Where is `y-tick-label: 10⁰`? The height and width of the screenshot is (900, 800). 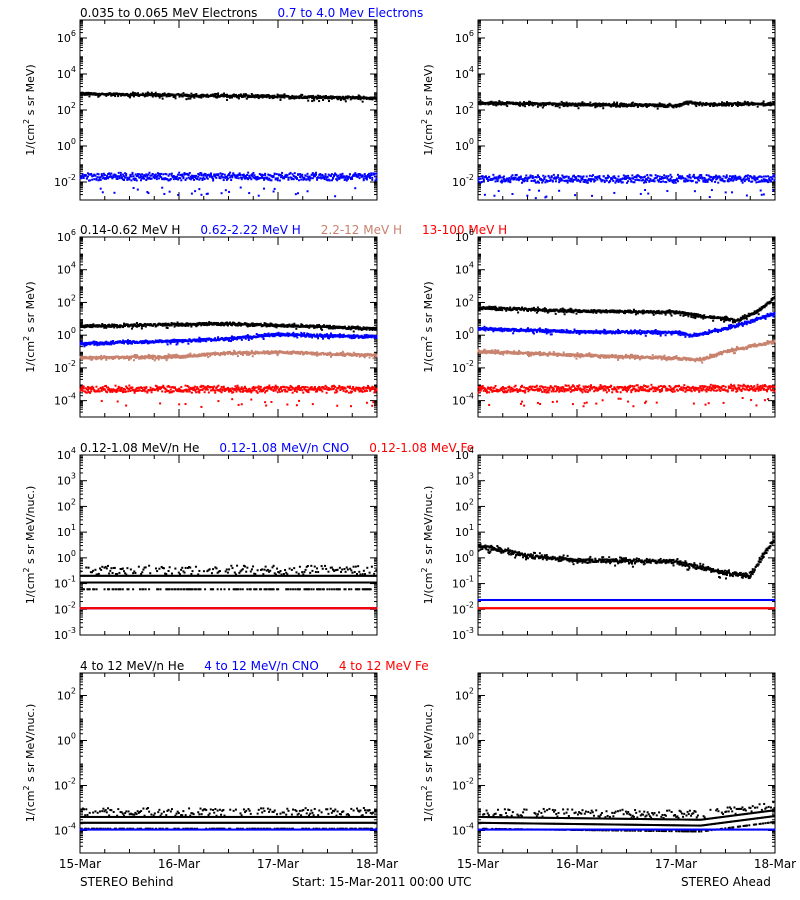 y-tick-label: 10⁰ is located at coordinates (66, 334).